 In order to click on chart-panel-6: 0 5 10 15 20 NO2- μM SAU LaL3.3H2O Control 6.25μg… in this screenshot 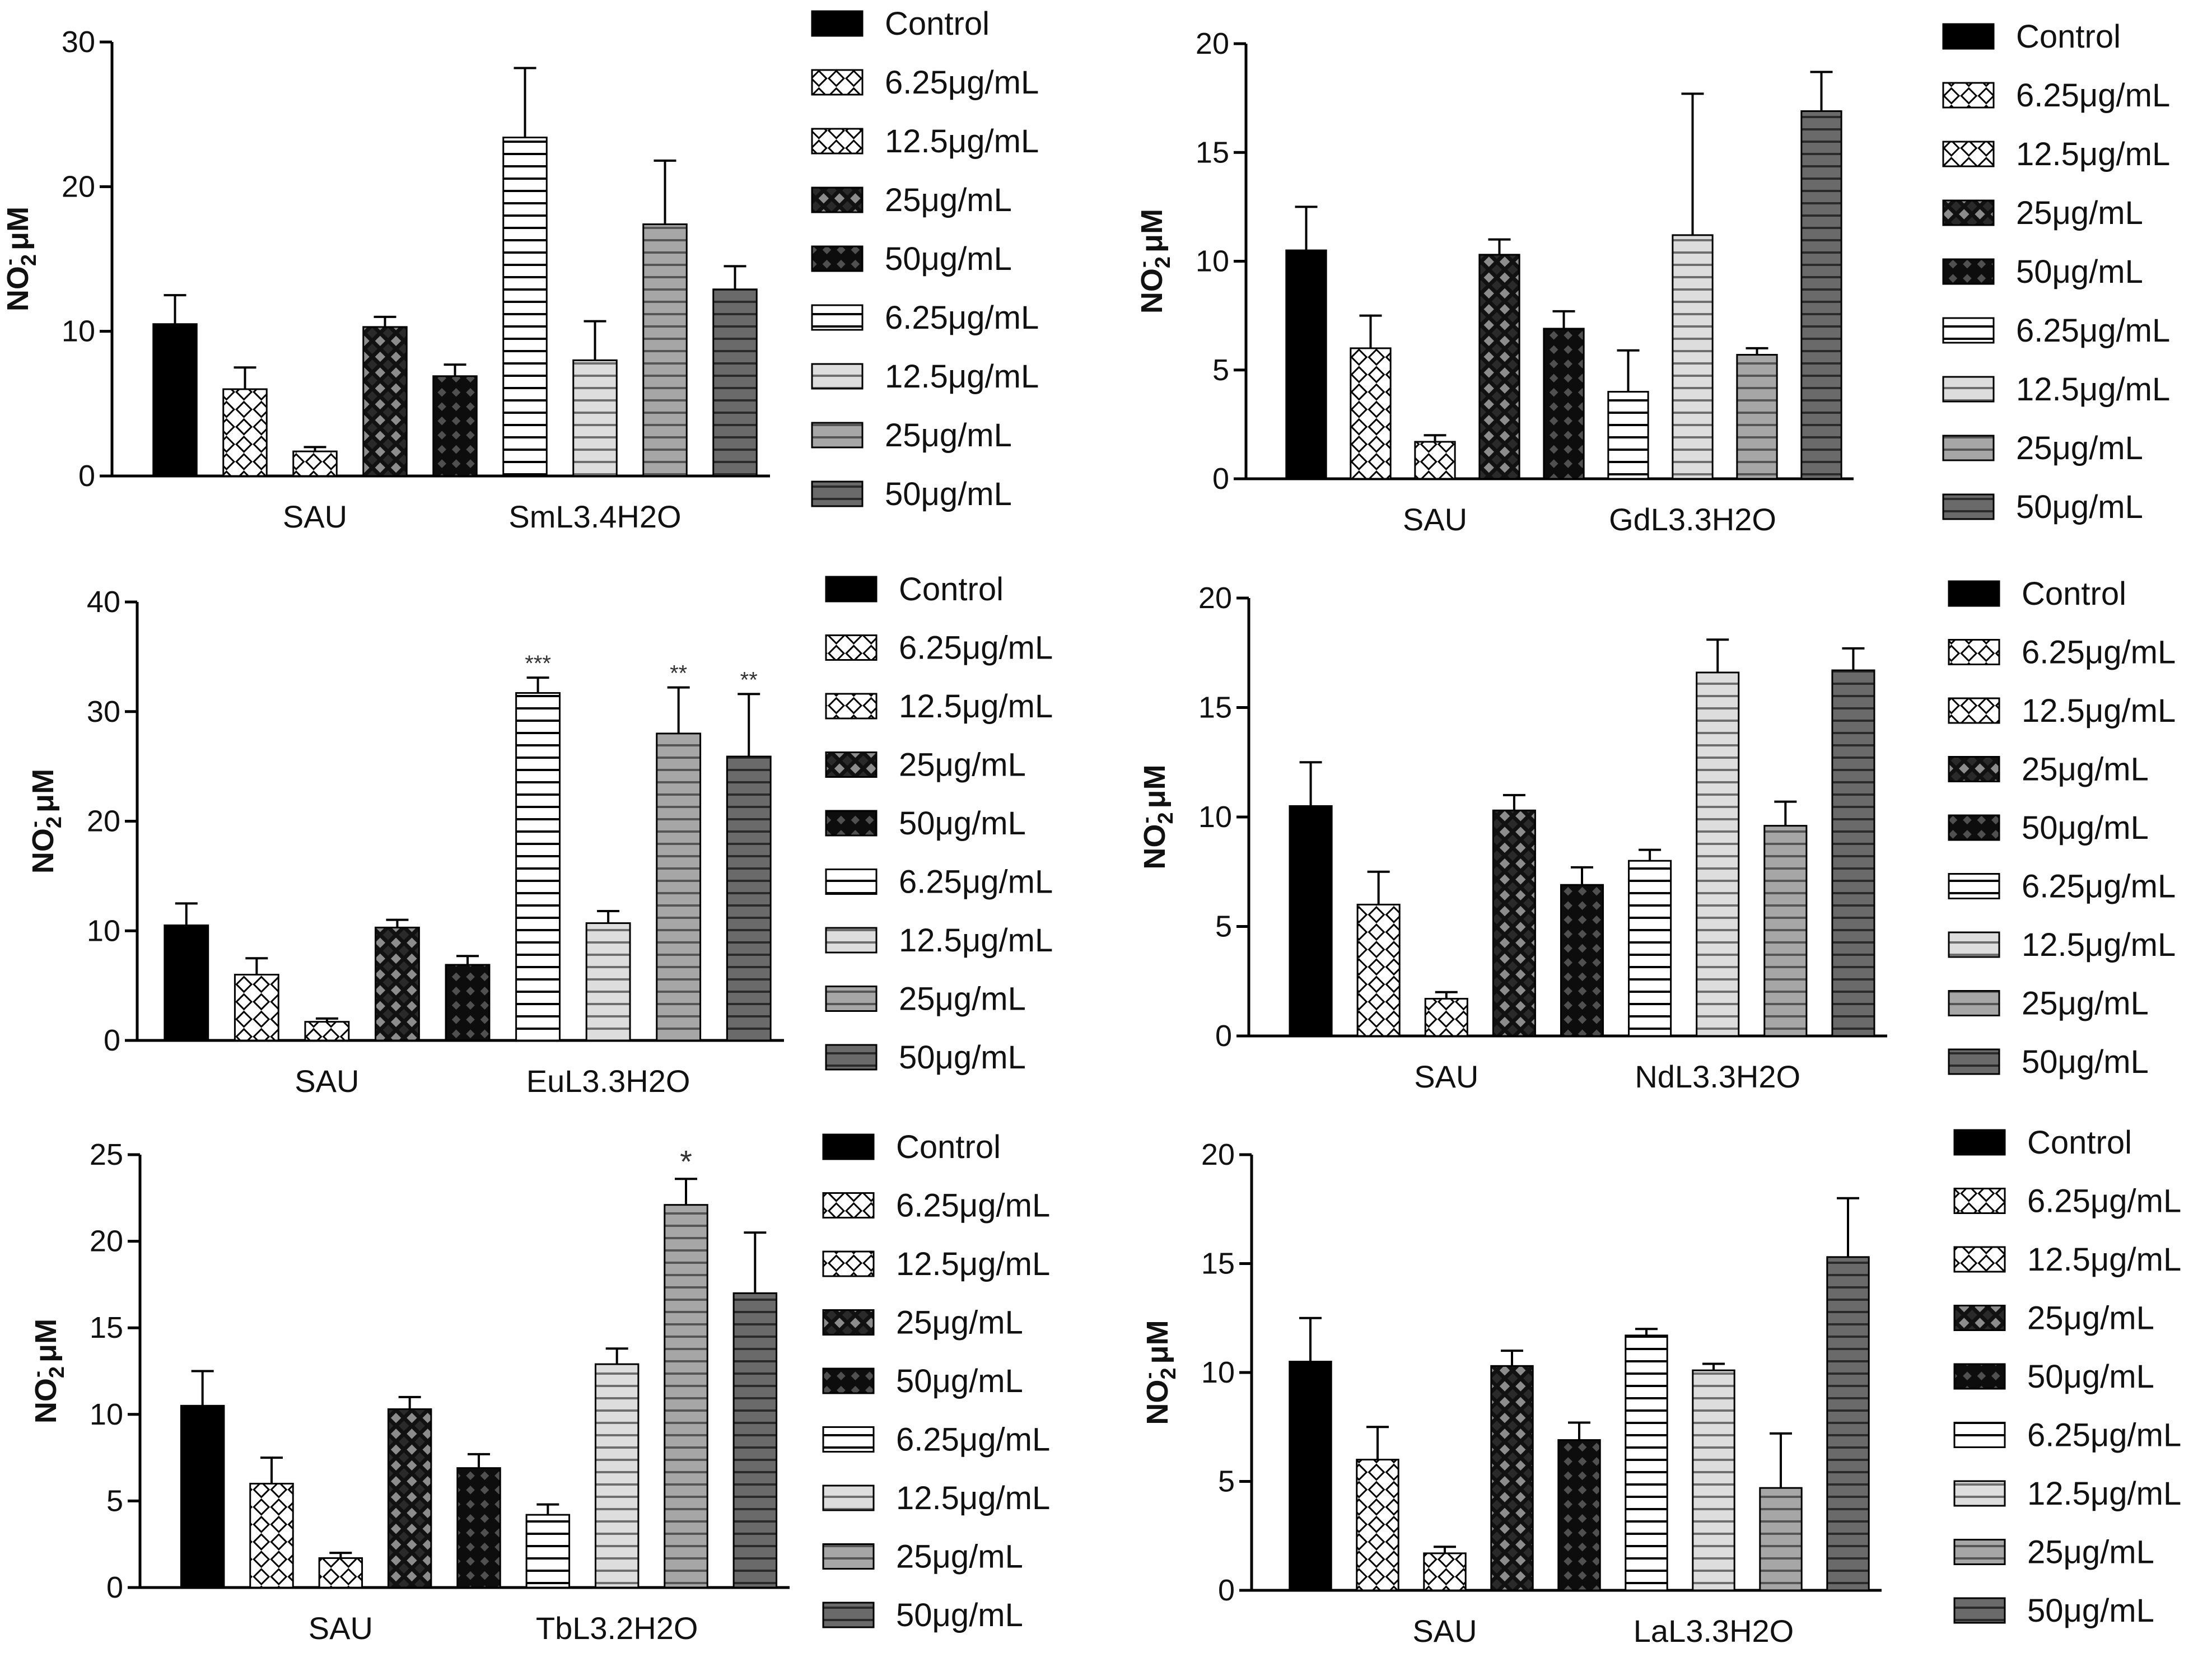, I will do `click(1659, 1386)`.